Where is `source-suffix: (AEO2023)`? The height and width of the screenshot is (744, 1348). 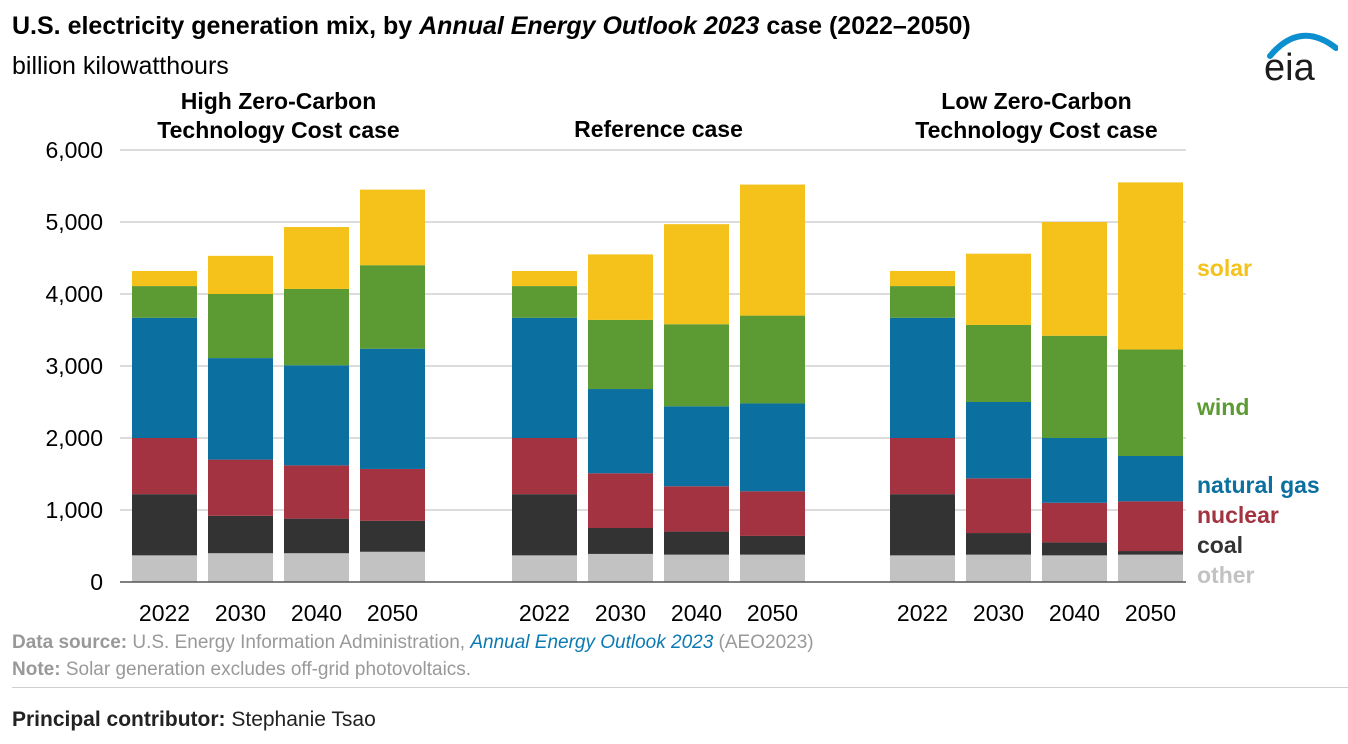 source-suffix: (AEO2023) is located at coordinates (763, 642).